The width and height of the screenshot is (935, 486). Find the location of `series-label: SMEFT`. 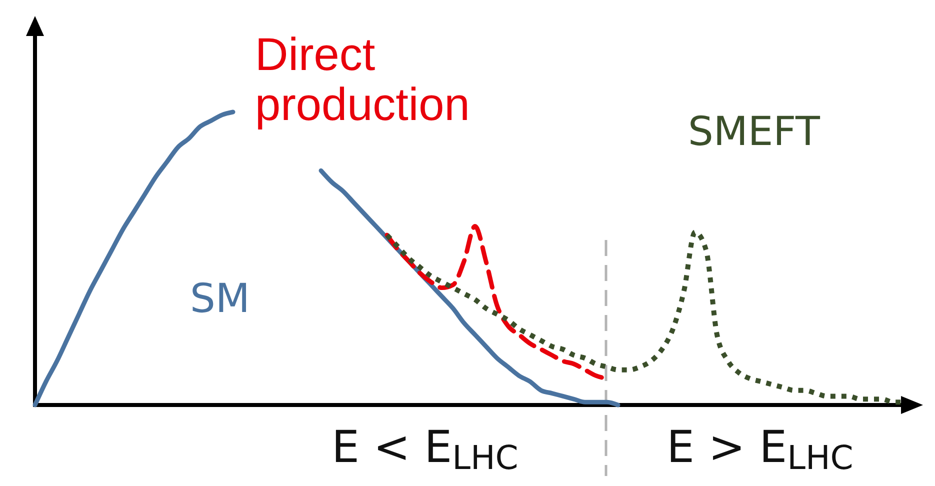

series-label: SMEFT is located at coordinates (754, 132).